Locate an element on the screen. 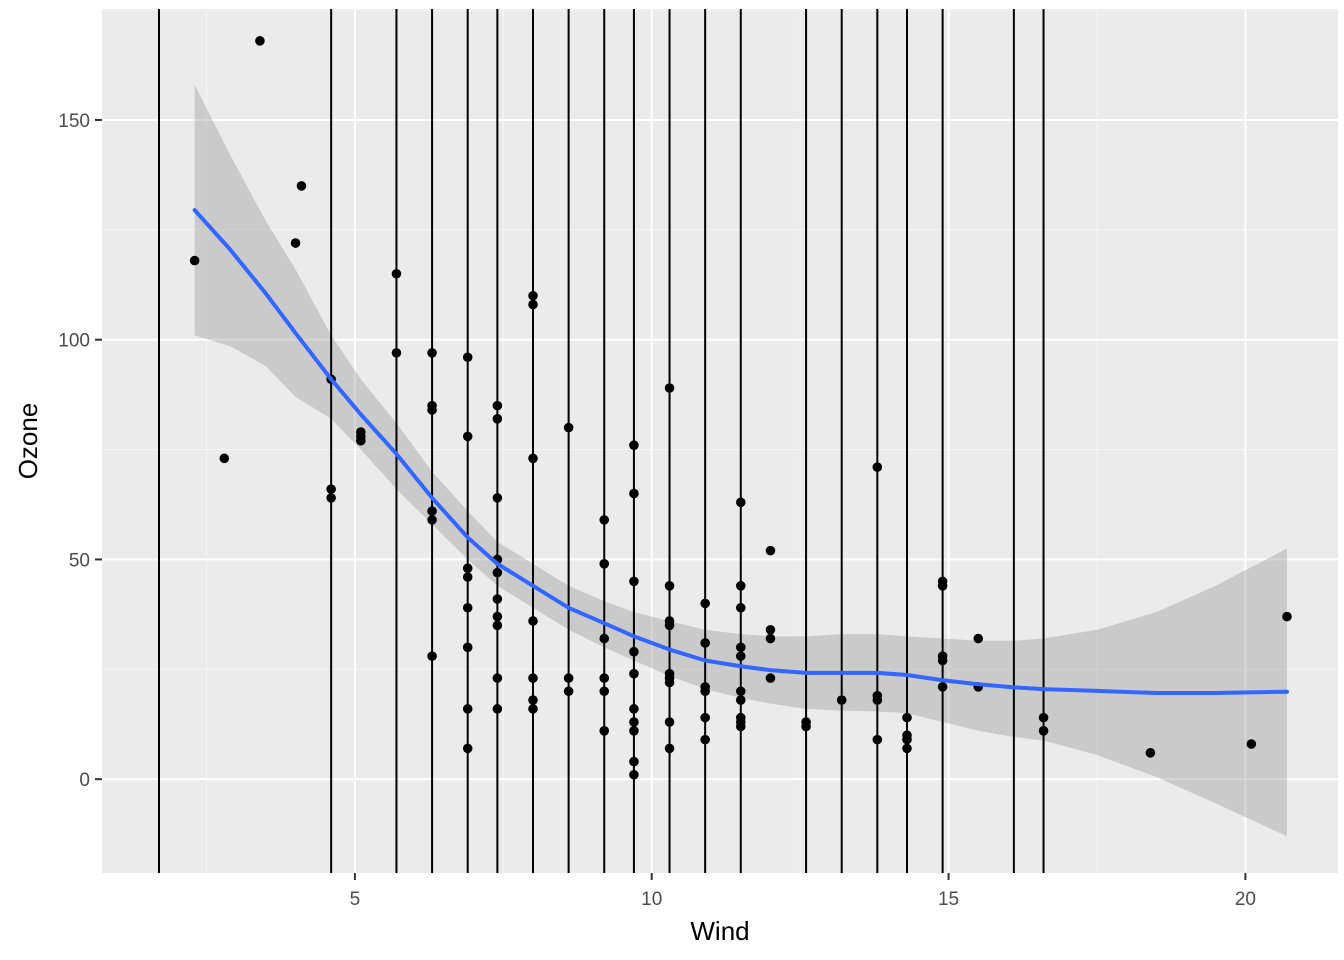 Image resolution: width=1344 pixels, height=960 pixels. x-axis-title: Wind is located at coordinates (719, 931).